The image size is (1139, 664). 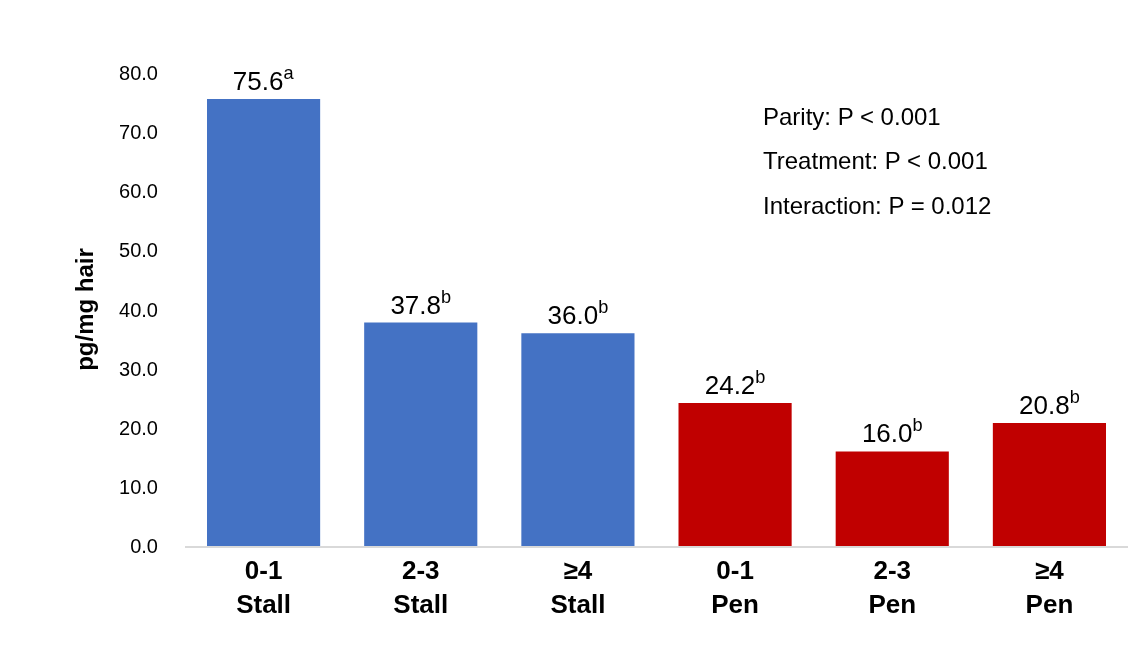 What do you see at coordinates (877, 205) in the screenshot?
I see `annotation: Interaction: P = 0.012` at bounding box center [877, 205].